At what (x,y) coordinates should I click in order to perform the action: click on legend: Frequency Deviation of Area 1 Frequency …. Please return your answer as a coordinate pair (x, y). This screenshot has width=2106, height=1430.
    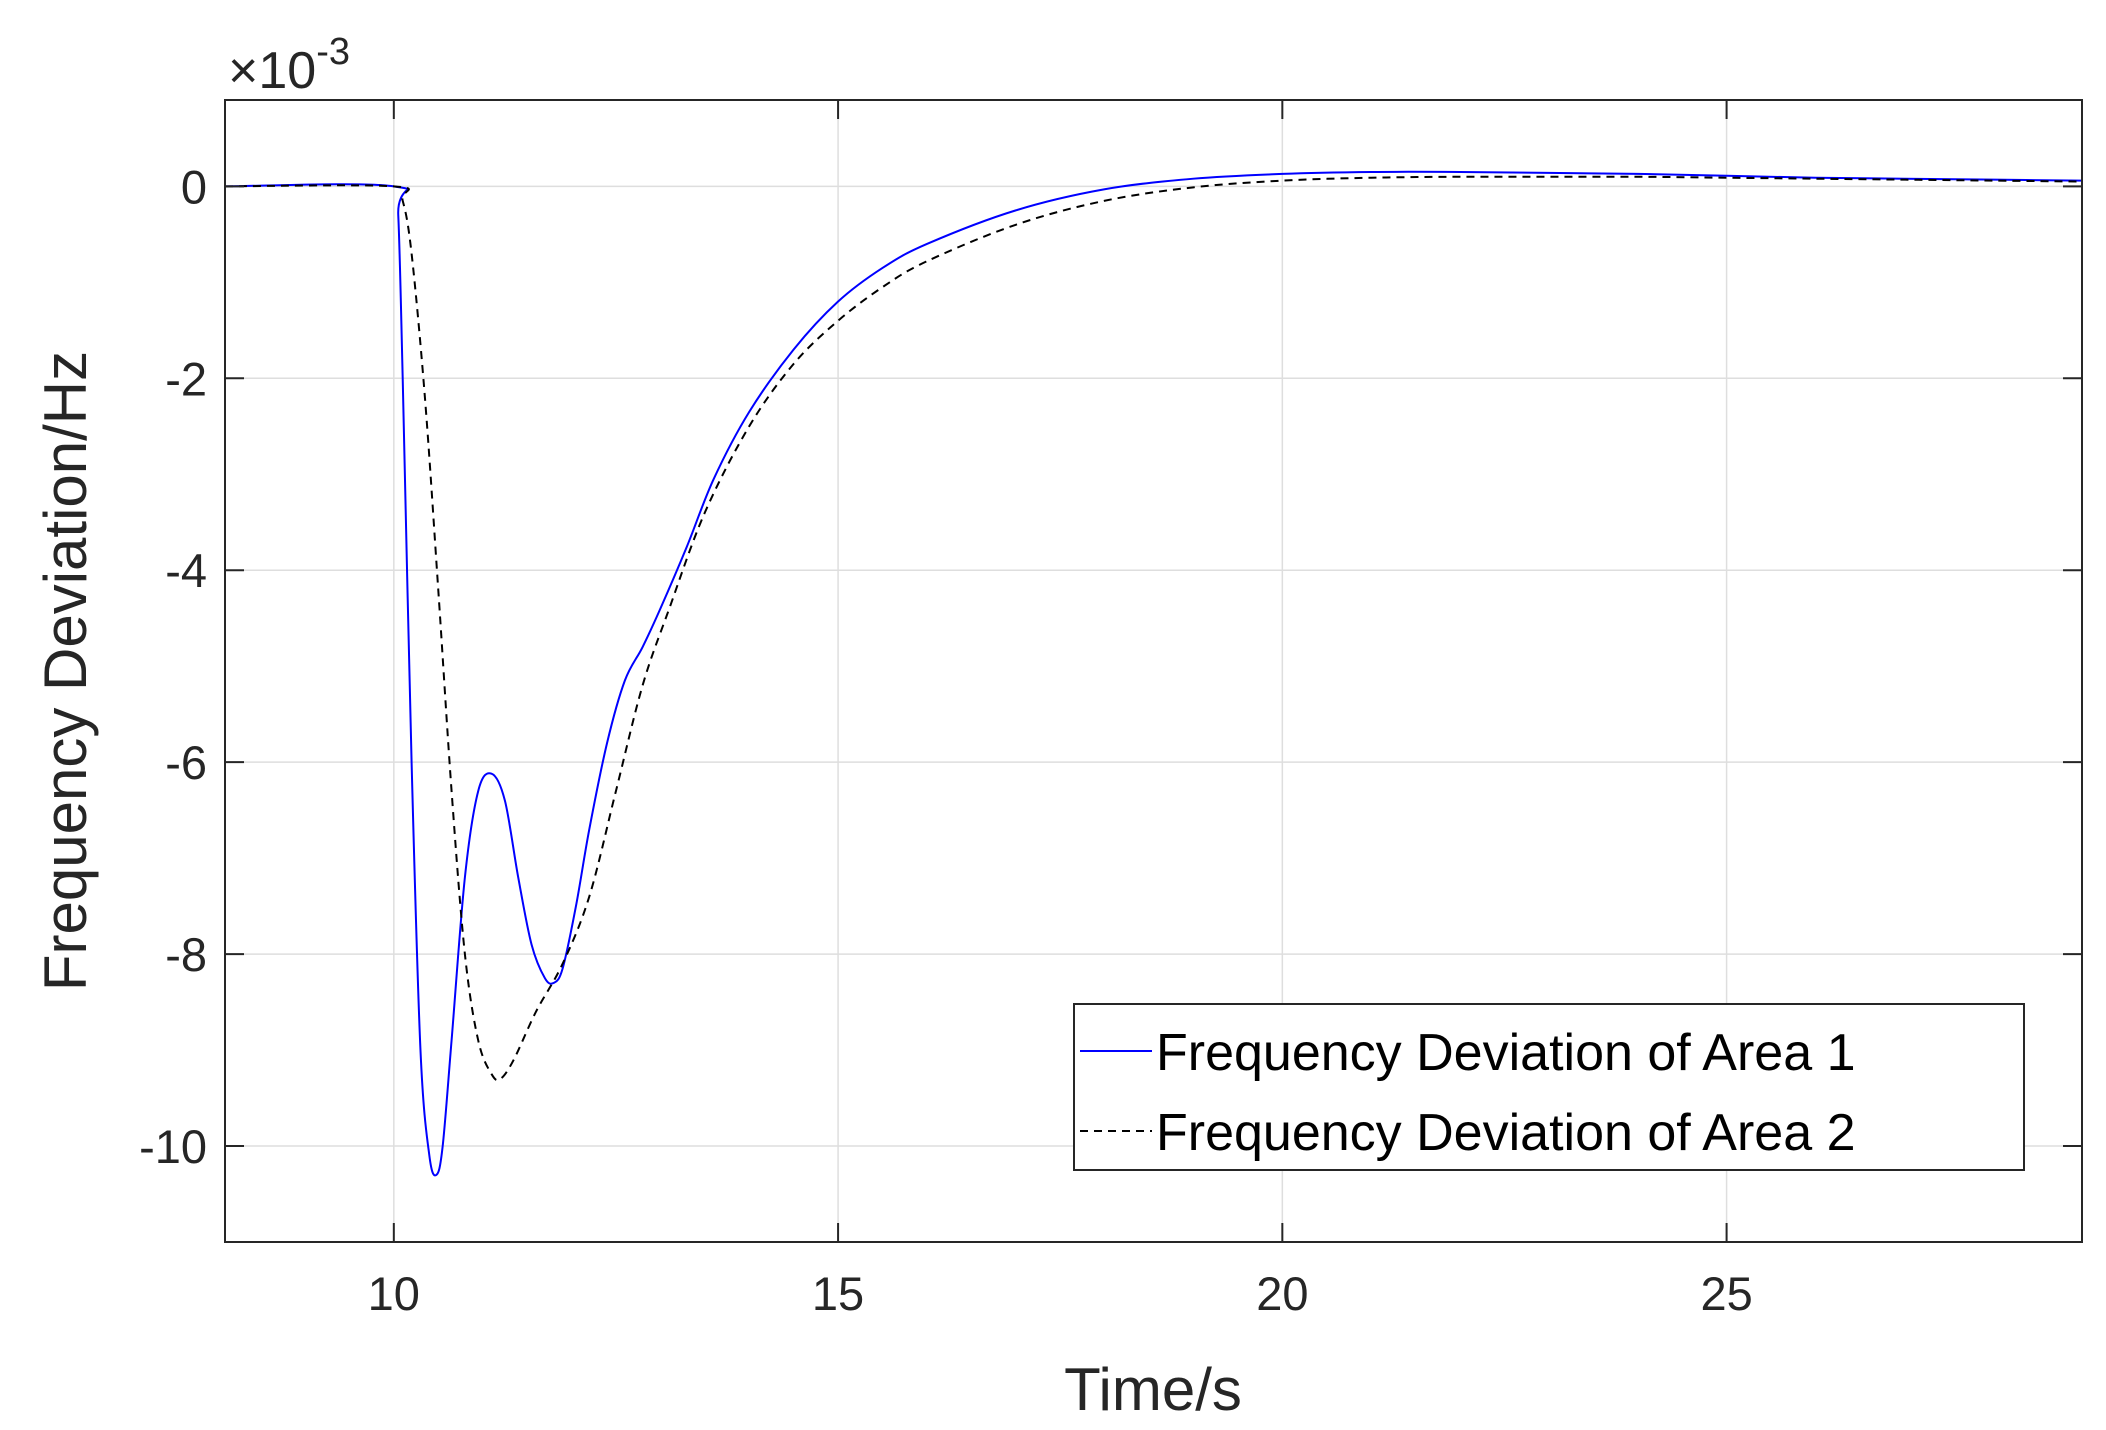
    Looking at the image, I should click on (1549, 1087).